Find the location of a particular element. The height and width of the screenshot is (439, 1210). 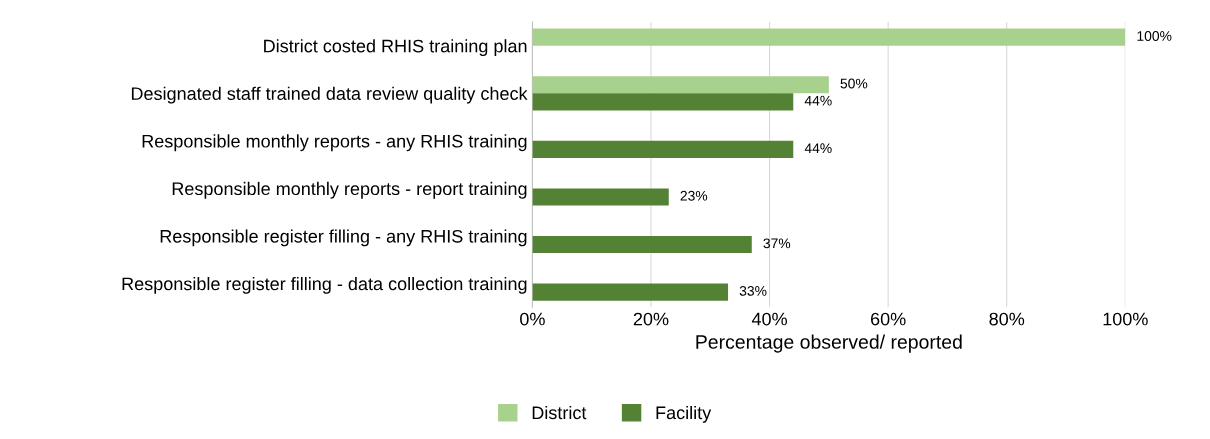

y-tick-label: Responsible monthly reports - any RHIS training is located at coordinates (334, 143).